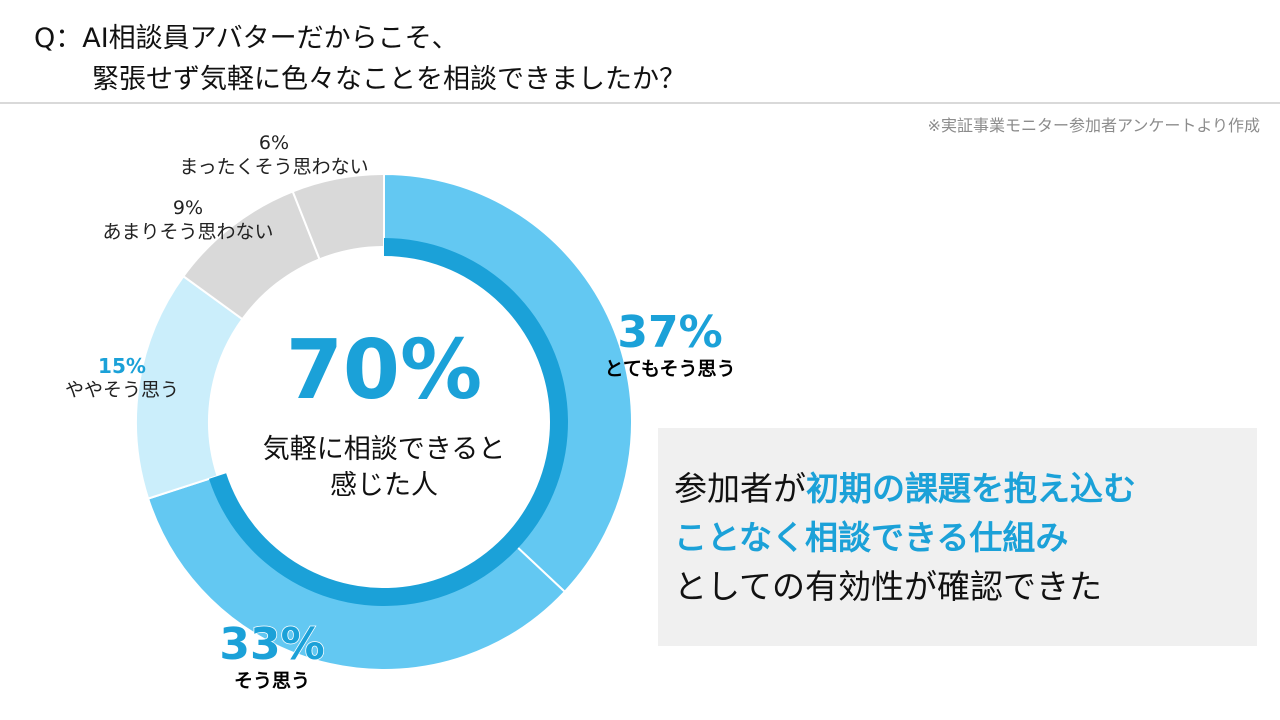 The height and width of the screenshot is (720, 1280). Describe the element at coordinates (384, 370) in the screenshot. I see `center-percentage: 70%` at that location.